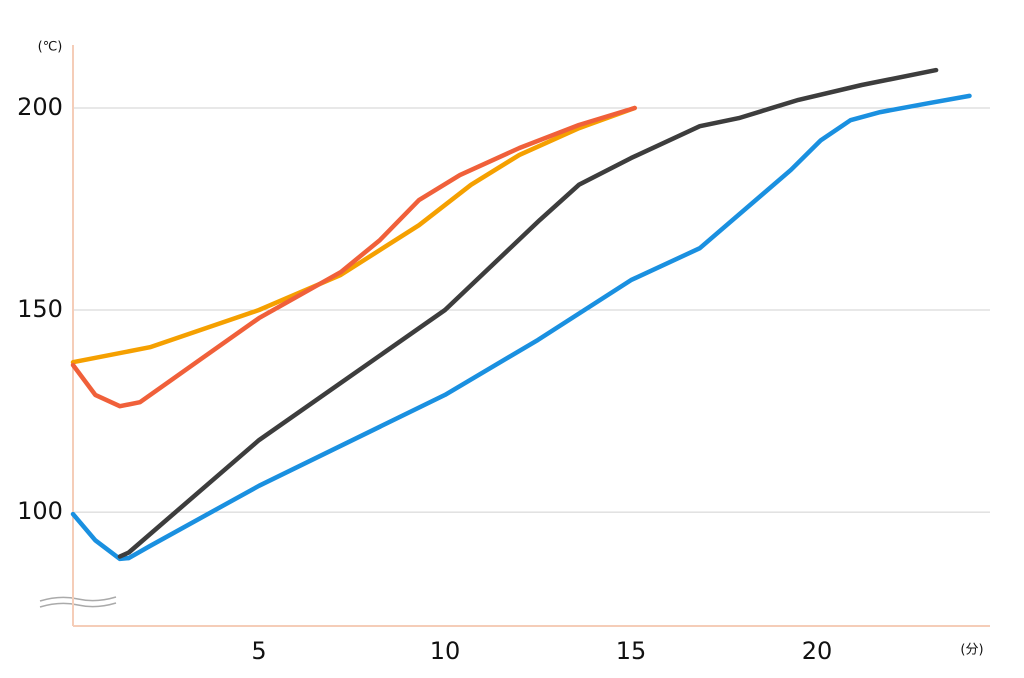  I want to click on x-unit: (分), so click(971, 650).